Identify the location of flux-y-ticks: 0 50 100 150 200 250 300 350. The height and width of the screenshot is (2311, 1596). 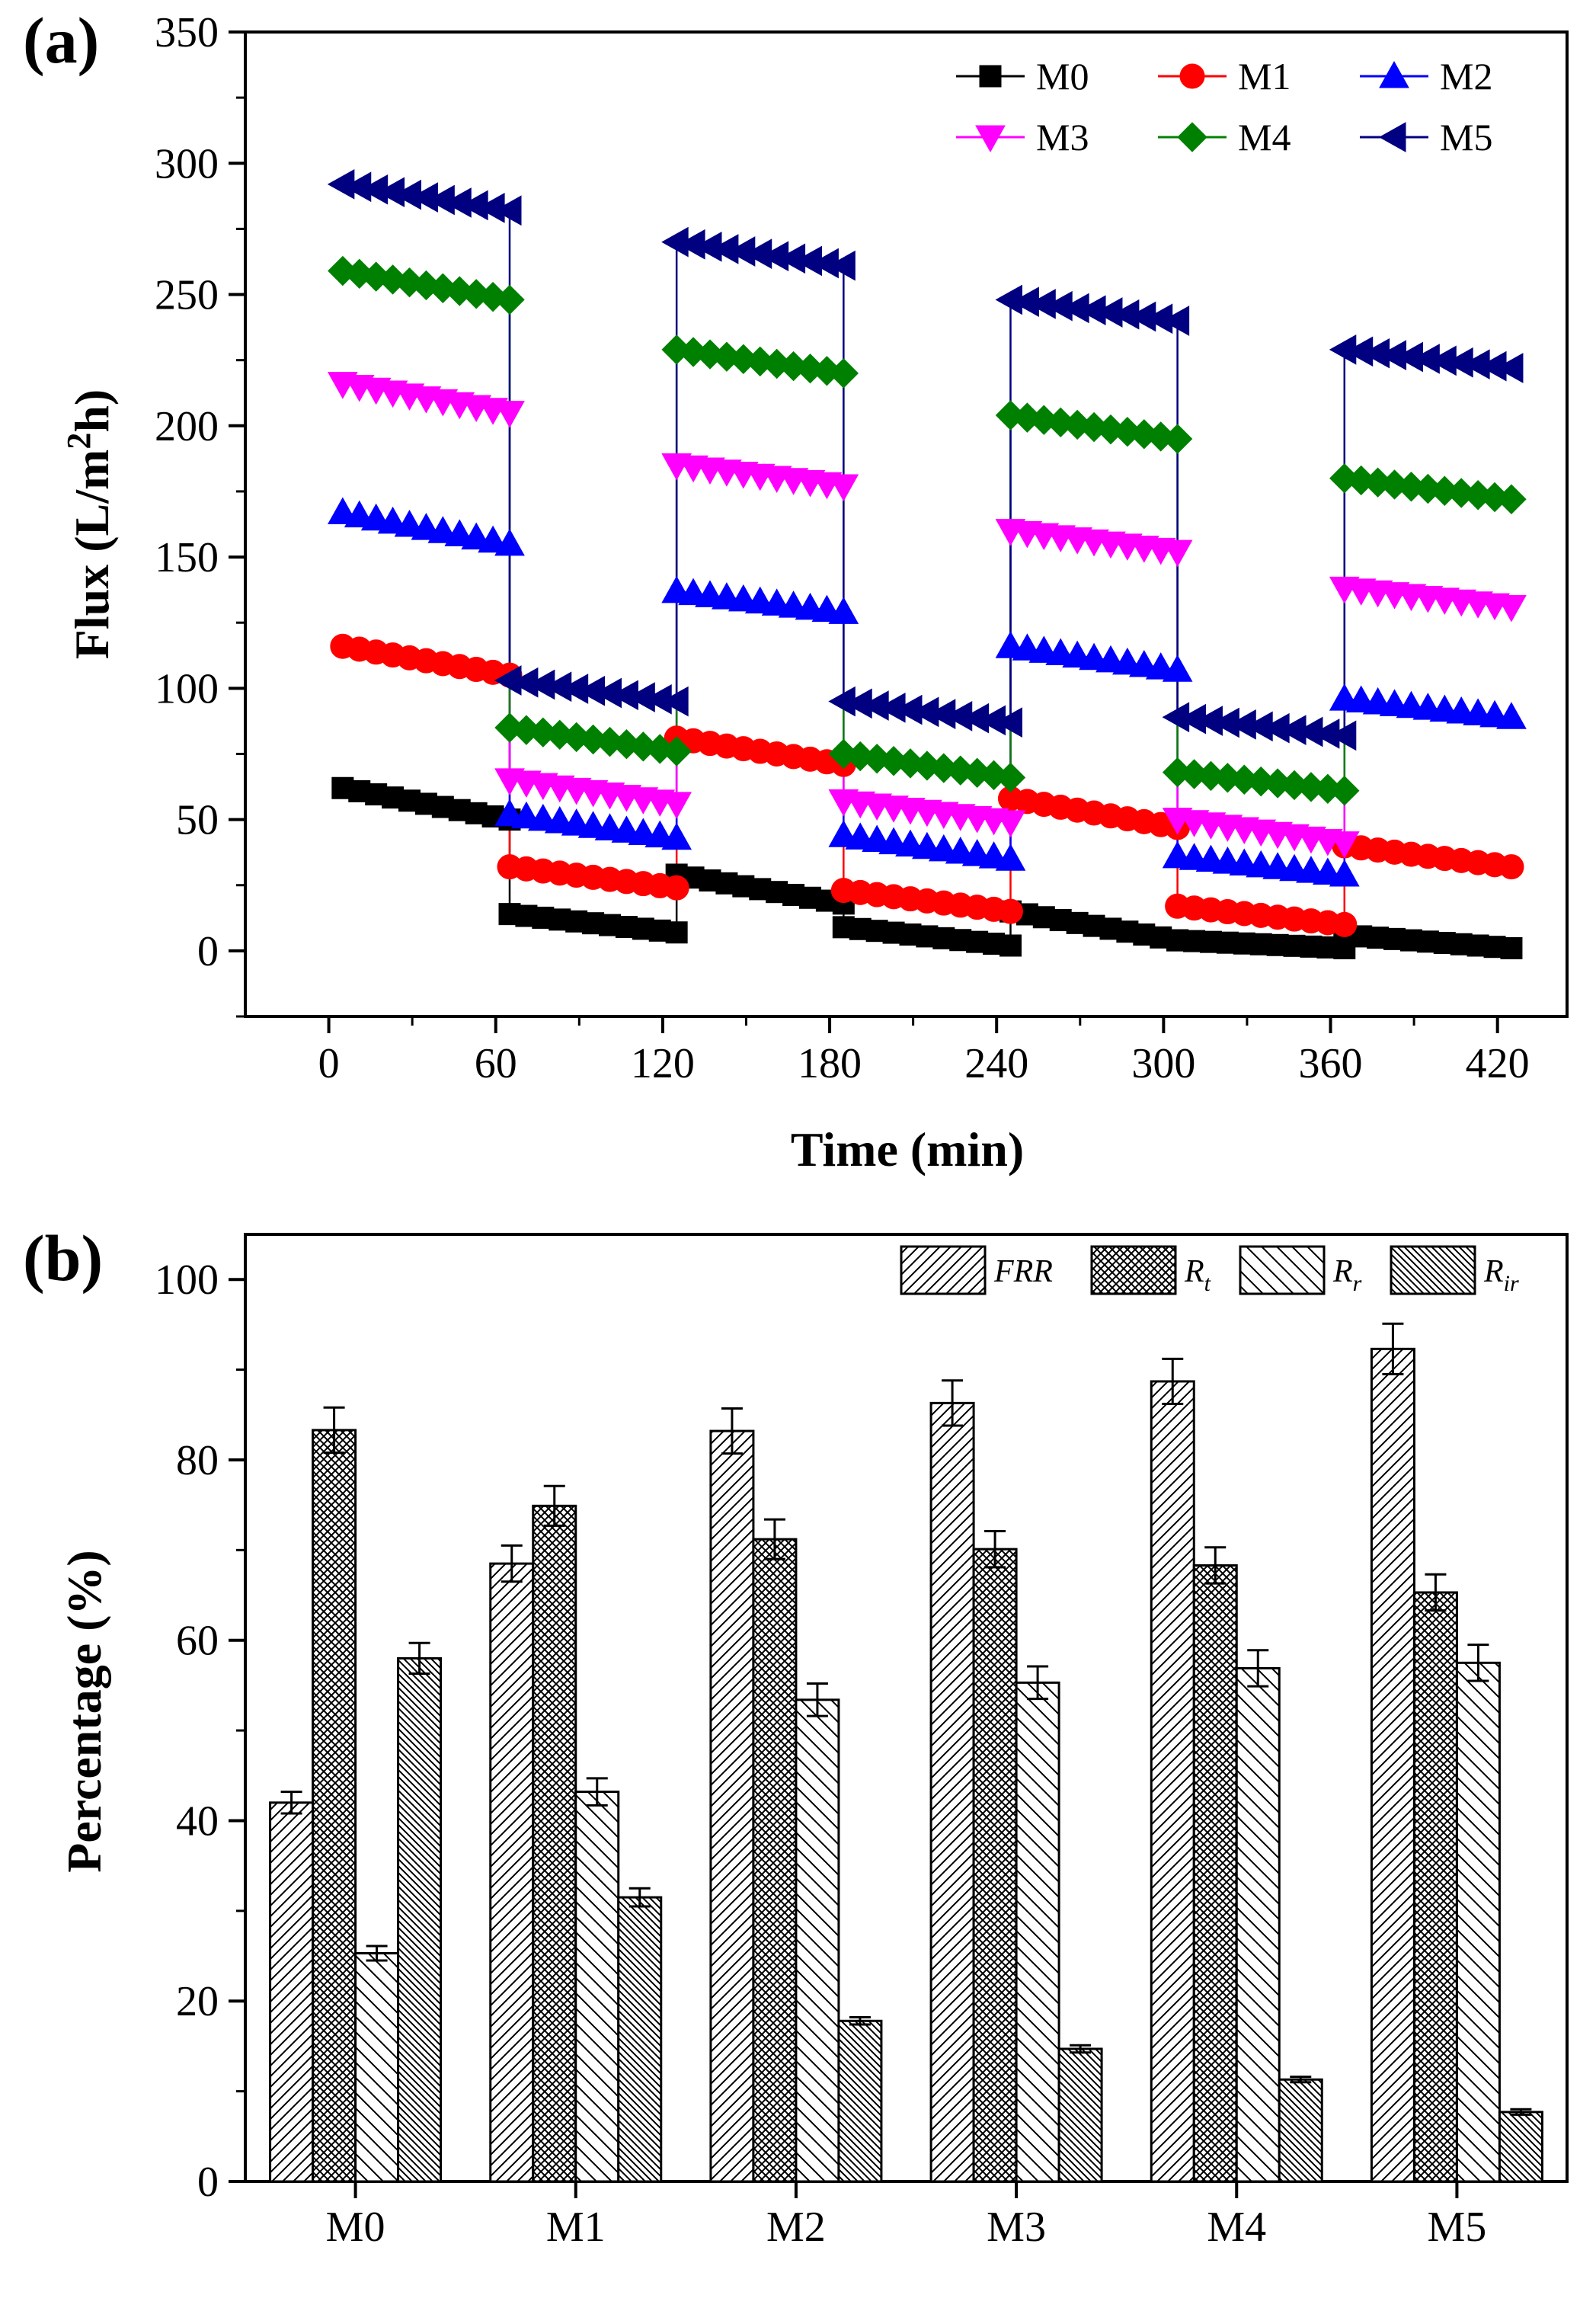
(200, 513).